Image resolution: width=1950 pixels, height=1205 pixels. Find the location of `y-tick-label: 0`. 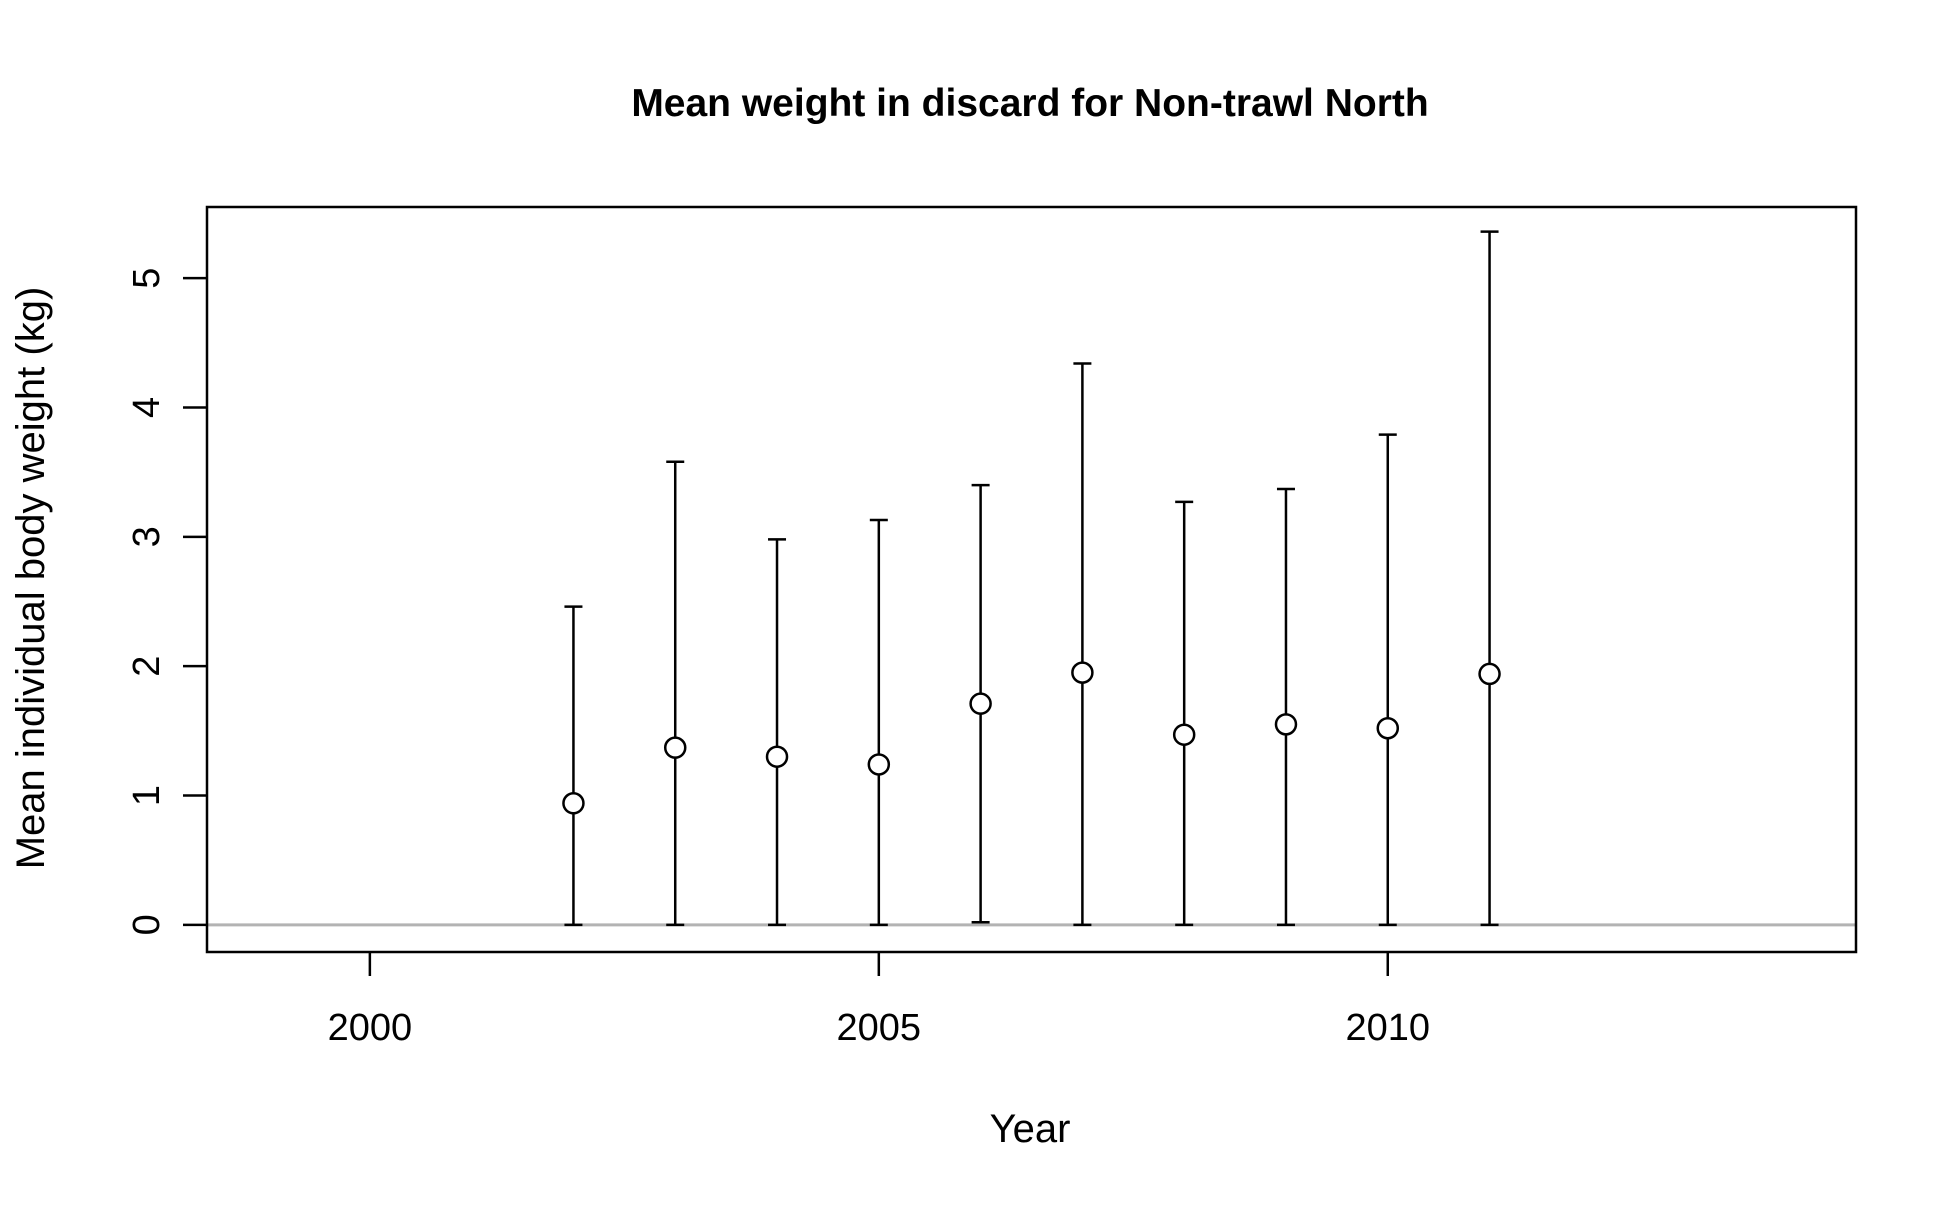

y-tick-label: 0 is located at coordinates (147, 924).